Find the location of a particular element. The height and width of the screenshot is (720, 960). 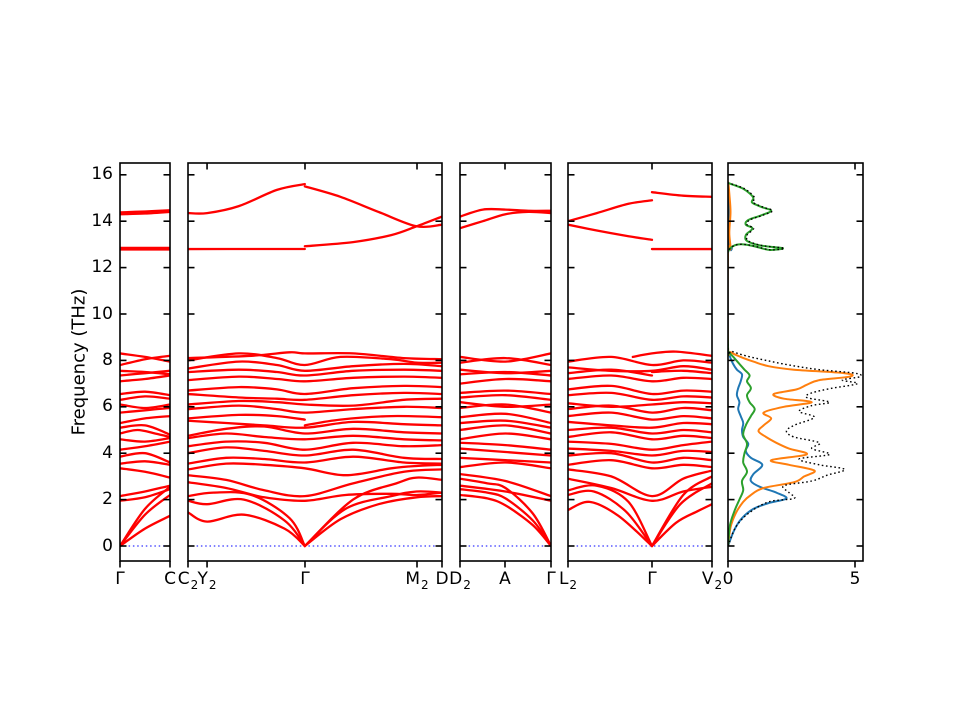

phonon-bands-bands-c2-y2-gamma-m2-d is located at coordinates (315, 365).